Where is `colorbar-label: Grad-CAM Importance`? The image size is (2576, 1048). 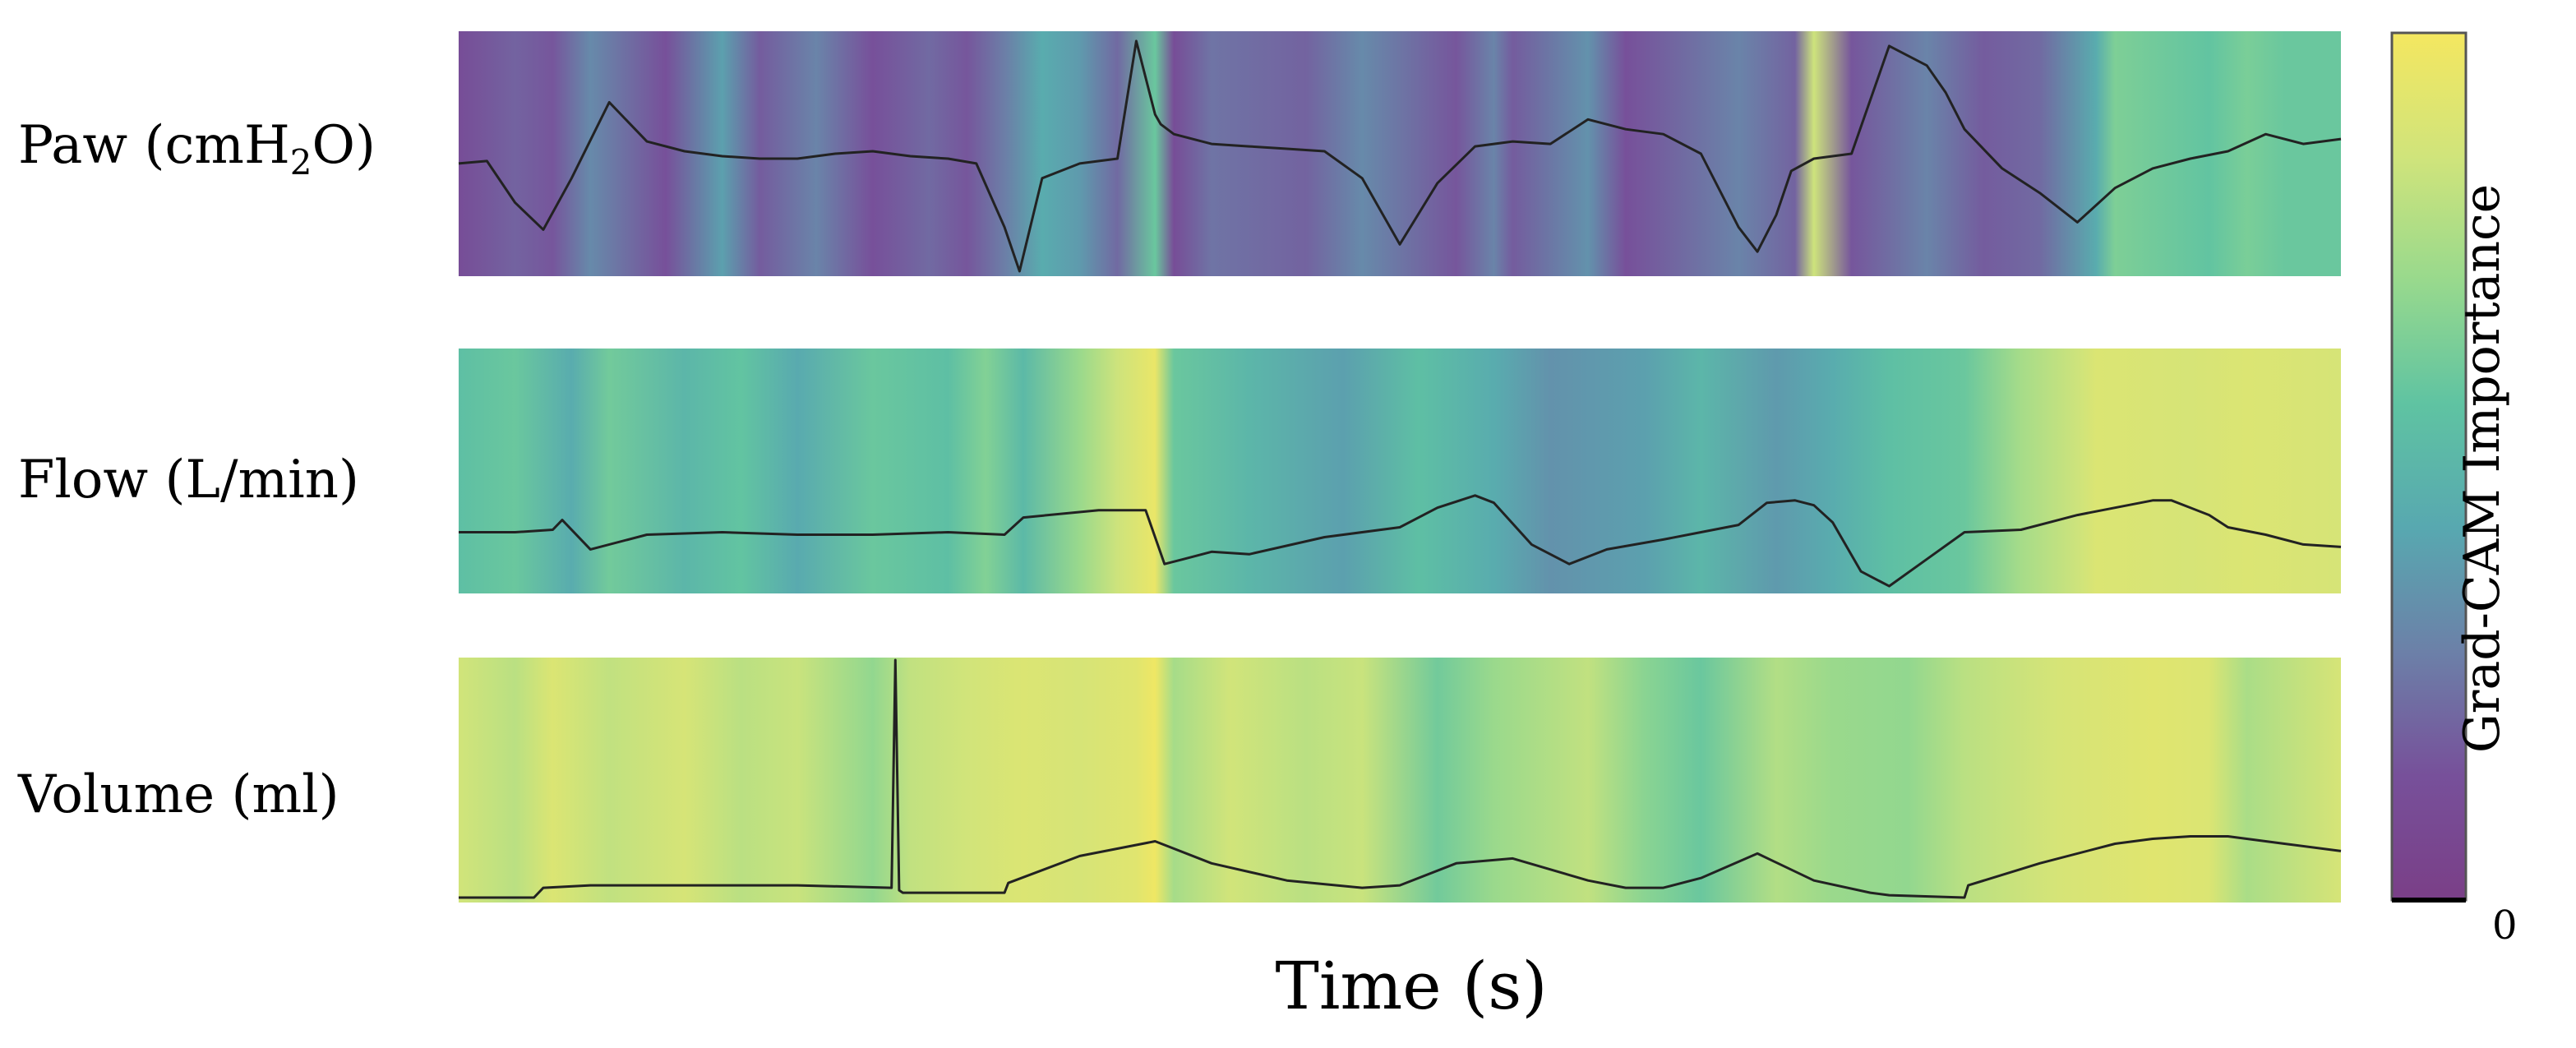
colorbar-label: Grad-CAM Importance is located at coordinates (2483, 468).